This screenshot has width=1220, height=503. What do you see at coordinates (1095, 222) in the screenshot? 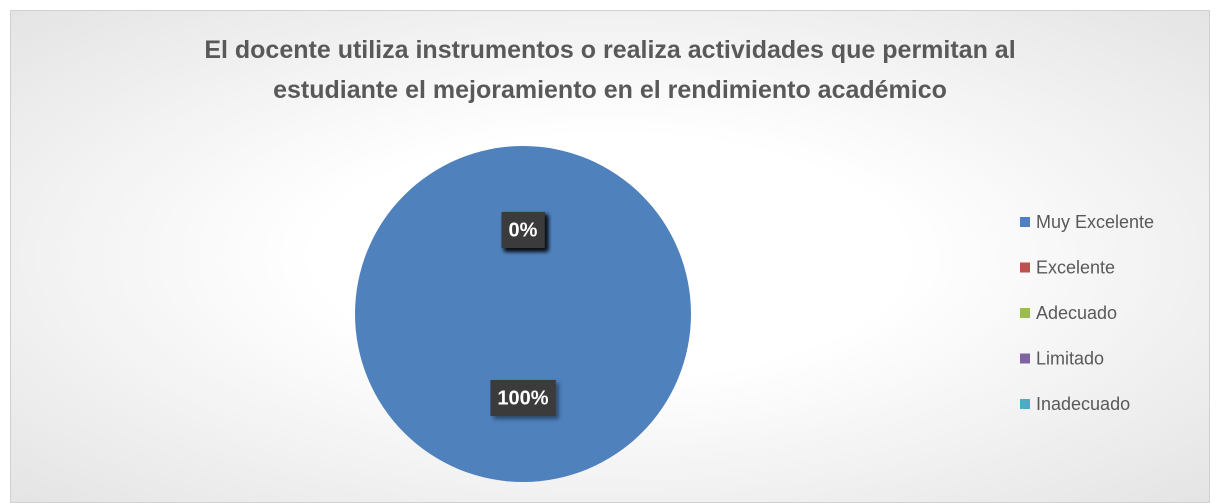
I see `legend-label: Muy Excelente` at bounding box center [1095, 222].